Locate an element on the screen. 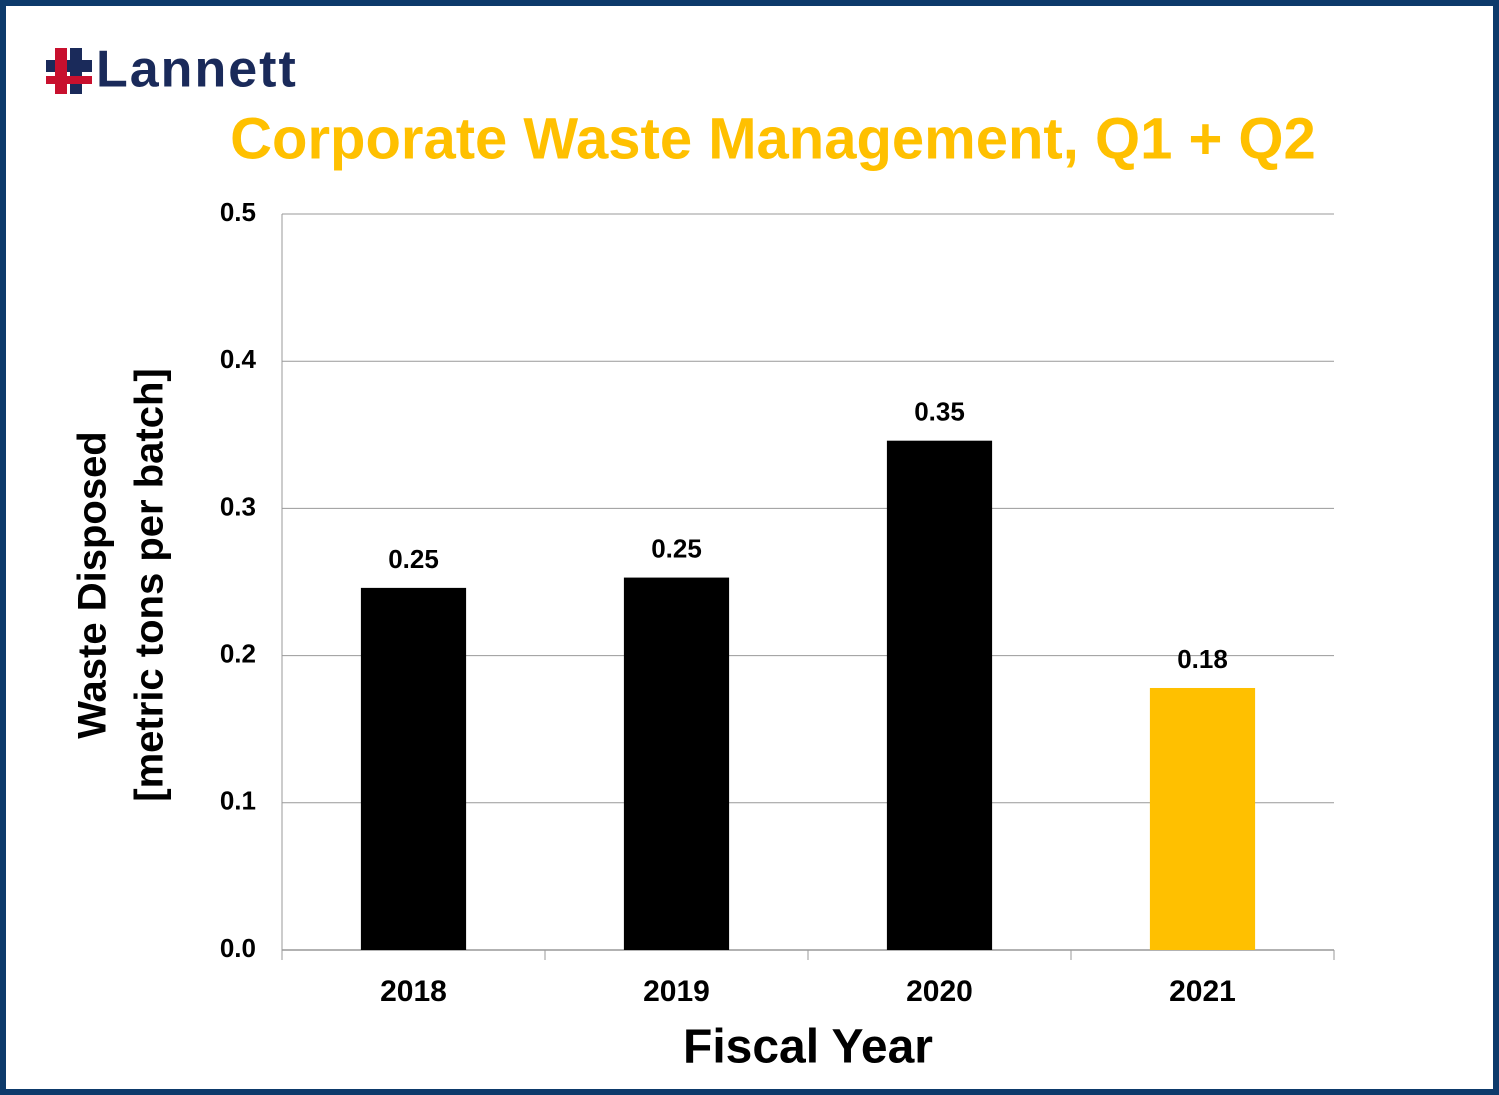  y-tick-label: 0.3 is located at coordinates (238, 506).